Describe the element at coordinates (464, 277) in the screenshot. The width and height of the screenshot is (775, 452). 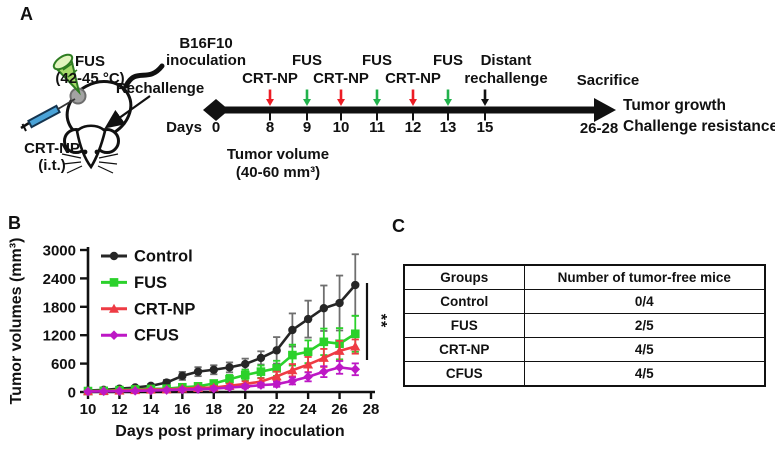
I see `table-header-groups: Groups` at that location.